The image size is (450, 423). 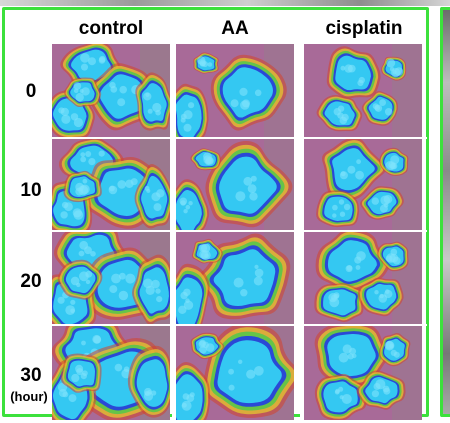 I want to click on column-label-aa: AA, so click(x=235, y=28).